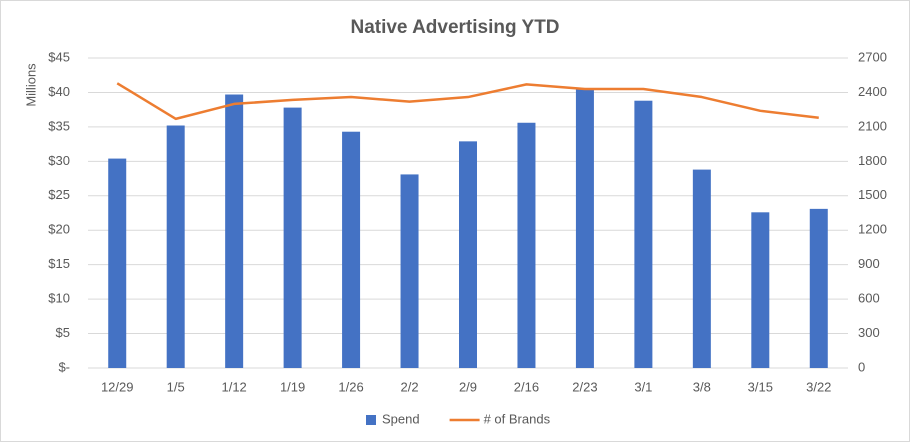 The height and width of the screenshot is (442, 910). Describe the element at coordinates (643, 386) in the screenshot. I see `x-tick-label: 3/1` at that location.